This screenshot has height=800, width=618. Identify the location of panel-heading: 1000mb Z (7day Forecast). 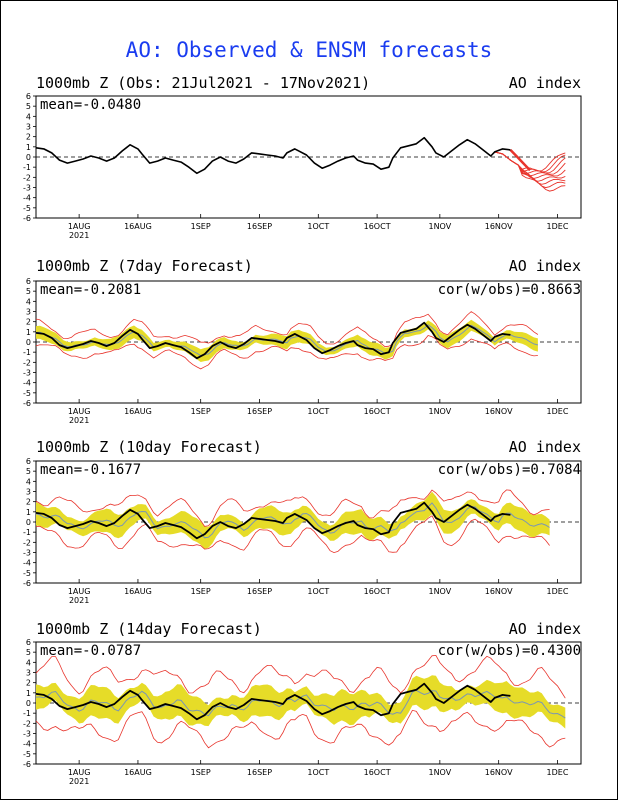
(144, 266).